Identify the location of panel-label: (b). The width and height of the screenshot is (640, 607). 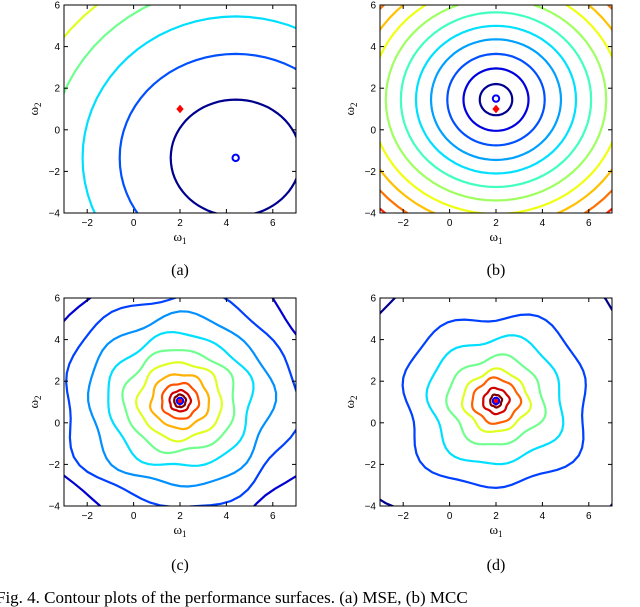
(496, 270).